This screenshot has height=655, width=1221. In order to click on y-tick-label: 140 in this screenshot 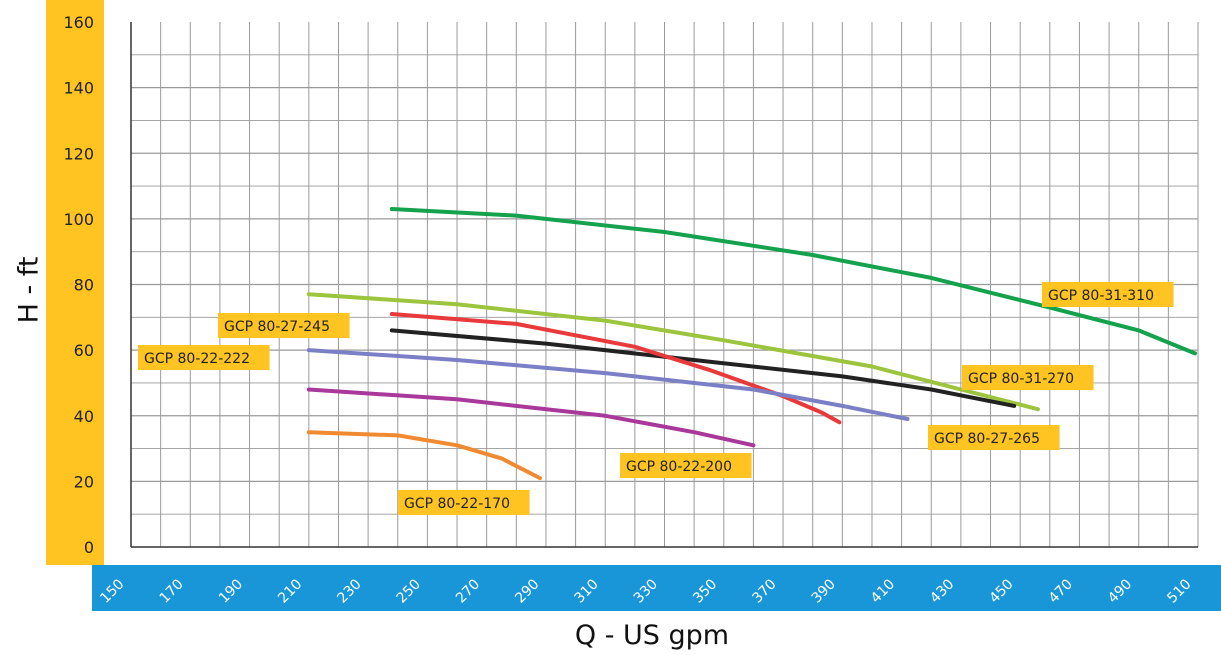, I will do `click(78, 88)`.